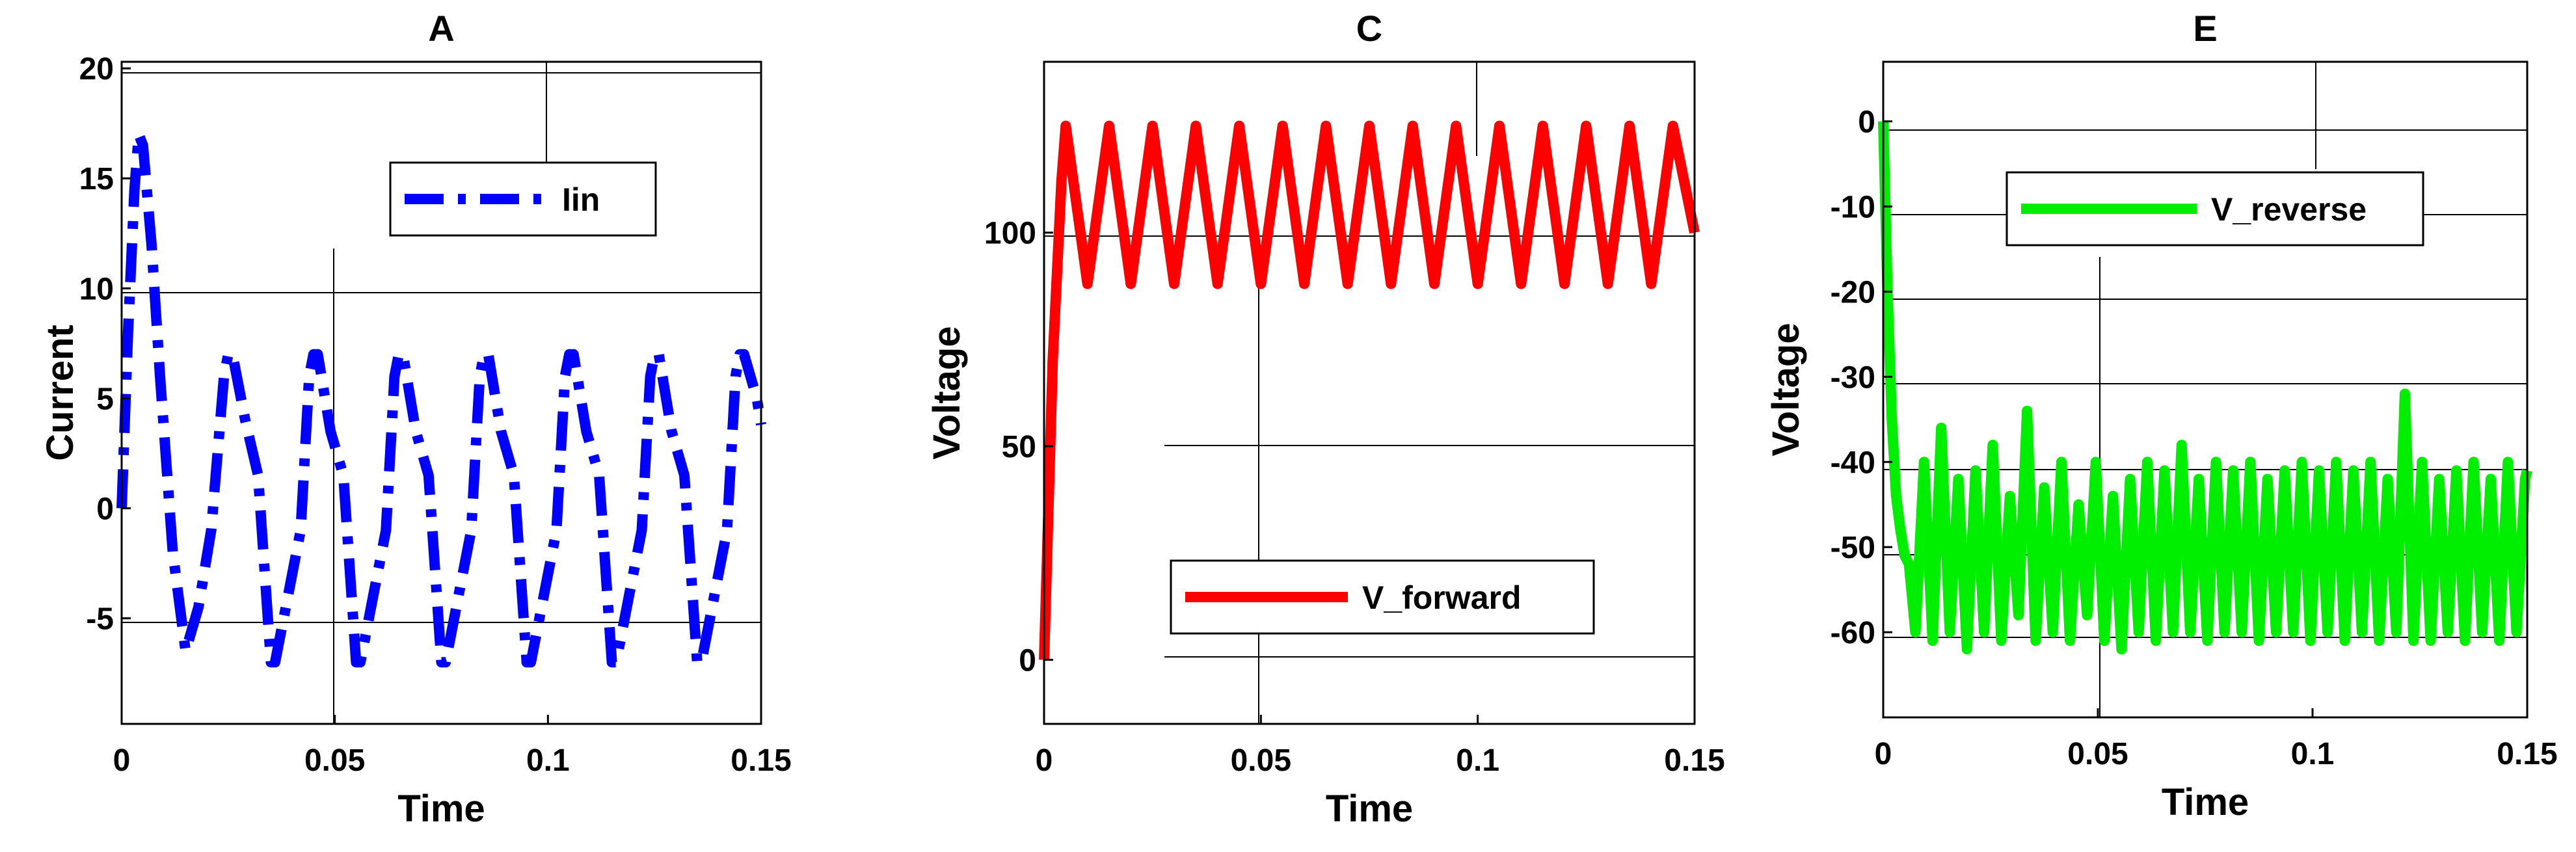 The image size is (2576, 852). I want to click on y-tick-label: 10, so click(97, 289).